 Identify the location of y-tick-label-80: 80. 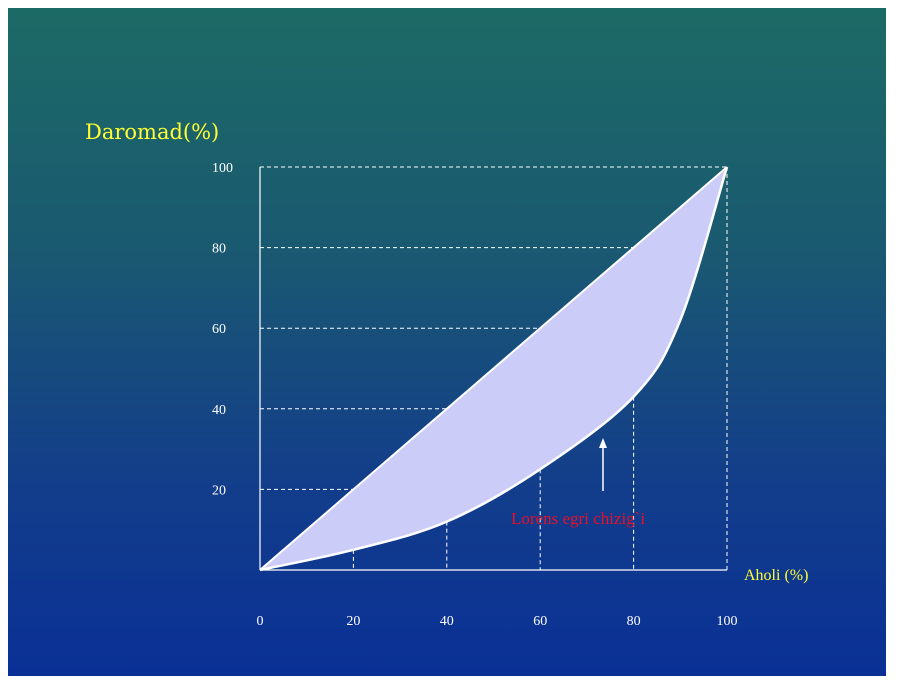
(219, 249).